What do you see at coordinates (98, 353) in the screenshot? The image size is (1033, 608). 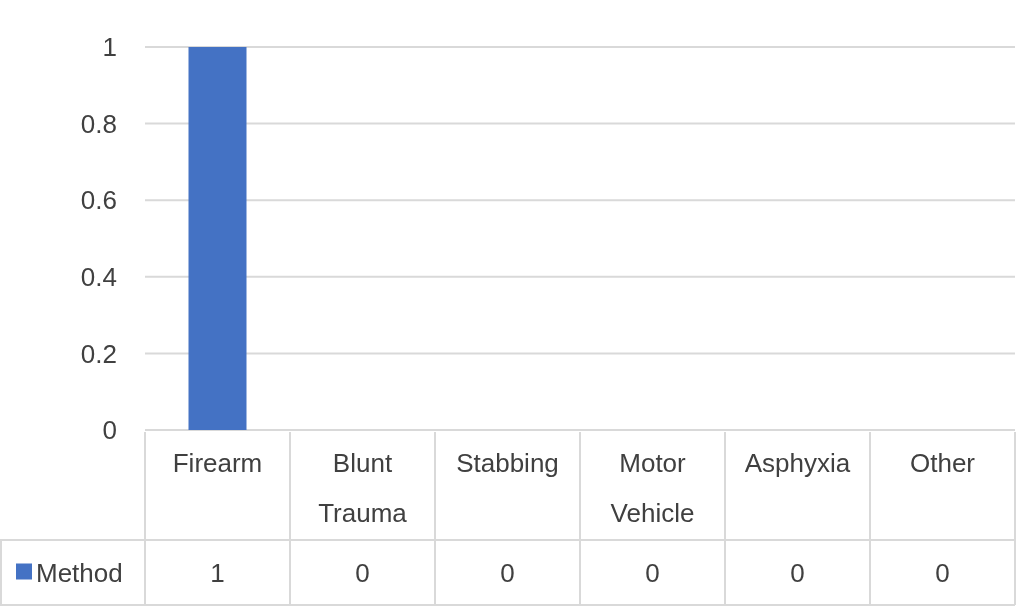 I see `y-tick-label: 0.2` at bounding box center [98, 353].